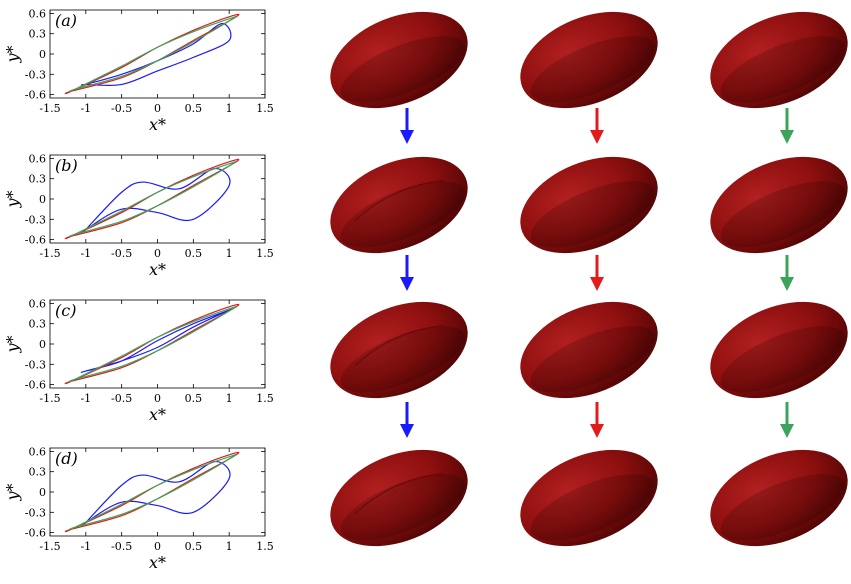 The image size is (851, 584). I want to click on panel-label: (a), so click(66, 20).